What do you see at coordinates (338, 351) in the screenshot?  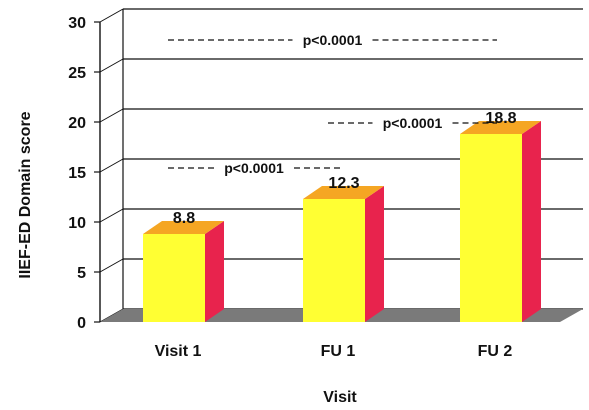 I see `x-category-label: FU 1` at bounding box center [338, 351].